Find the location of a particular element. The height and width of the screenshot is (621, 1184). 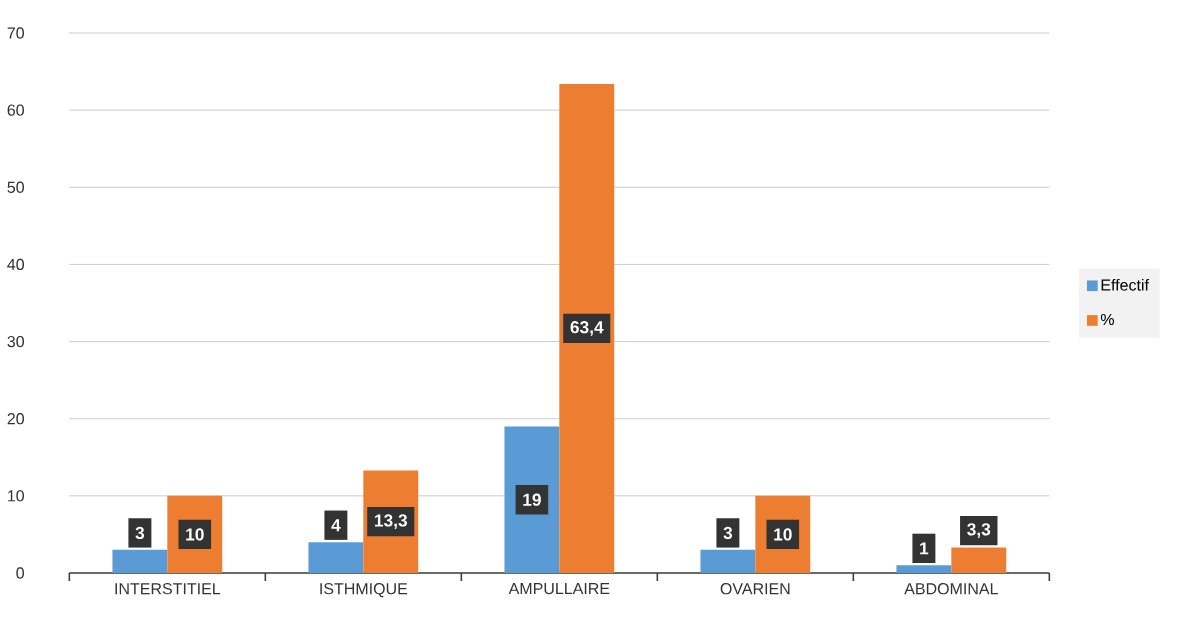

x-tick-label: AMPULLAIRE is located at coordinates (559, 589).